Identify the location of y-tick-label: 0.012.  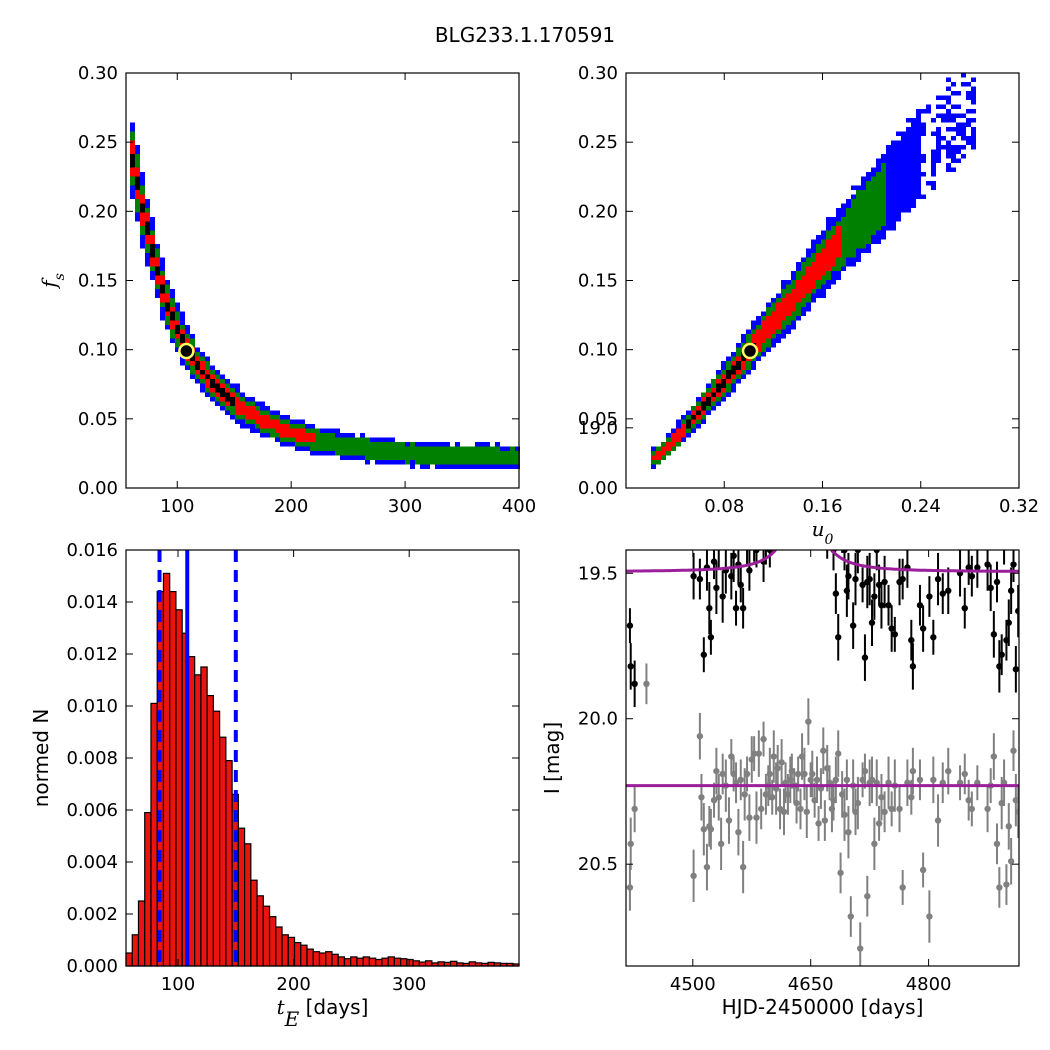
(92, 654).